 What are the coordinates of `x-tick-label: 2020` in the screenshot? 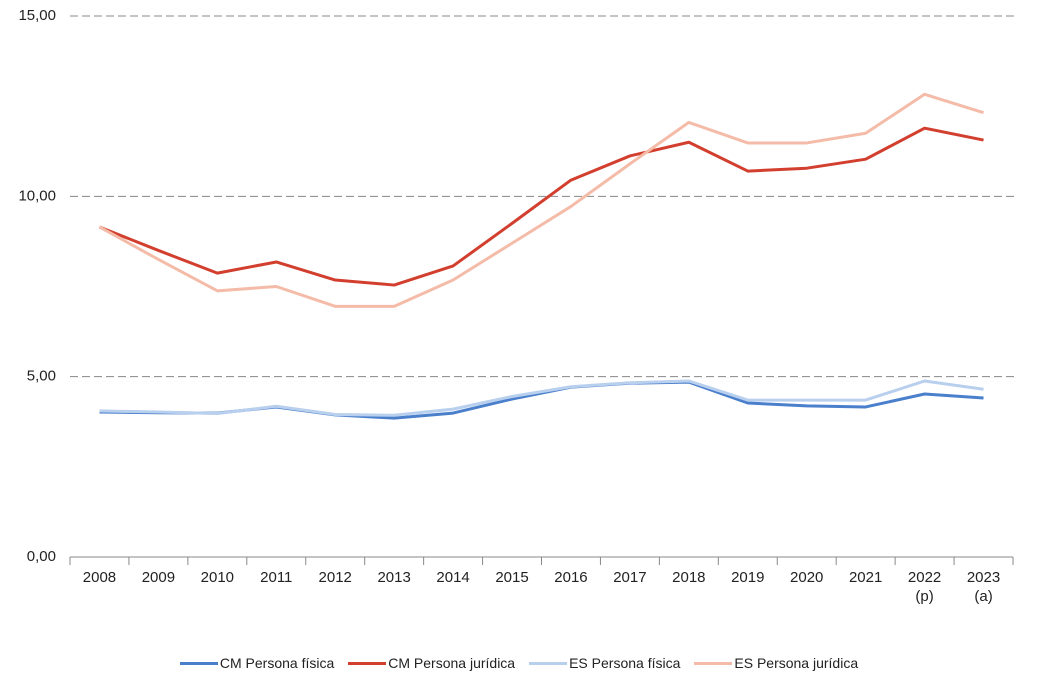 It's located at (807, 577).